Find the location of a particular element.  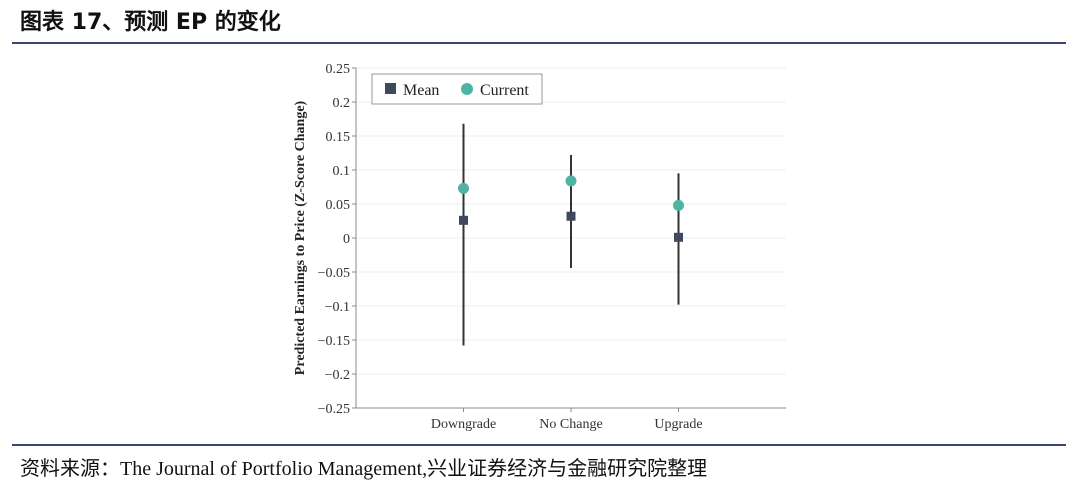

y-tick-label: −0.05 is located at coordinates (334, 273).